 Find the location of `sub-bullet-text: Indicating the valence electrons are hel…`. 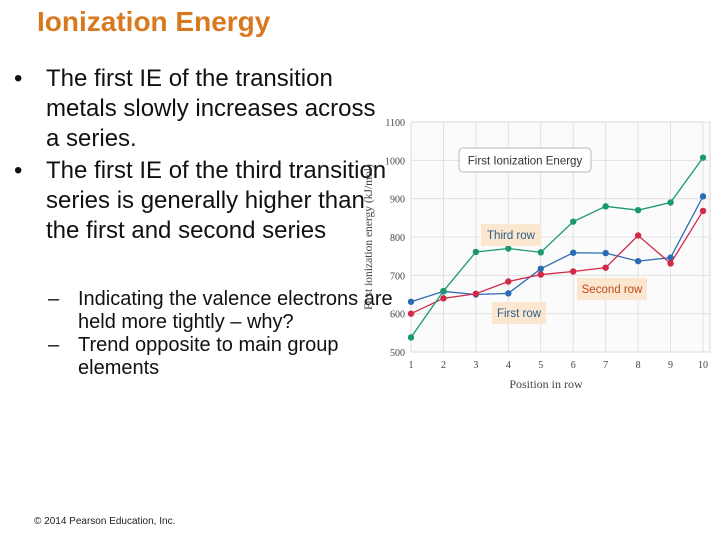

sub-bullet-text: Indicating the valence electrons are hel… is located at coordinates (235, 310).